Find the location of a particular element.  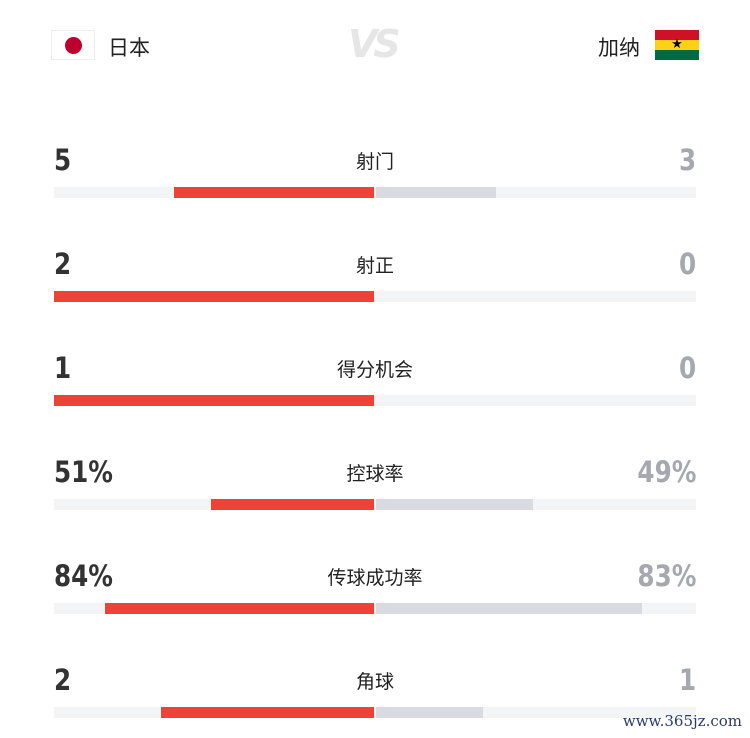

stat-row: 84% 传球成功率 83% is located at coordinates (375, 594).